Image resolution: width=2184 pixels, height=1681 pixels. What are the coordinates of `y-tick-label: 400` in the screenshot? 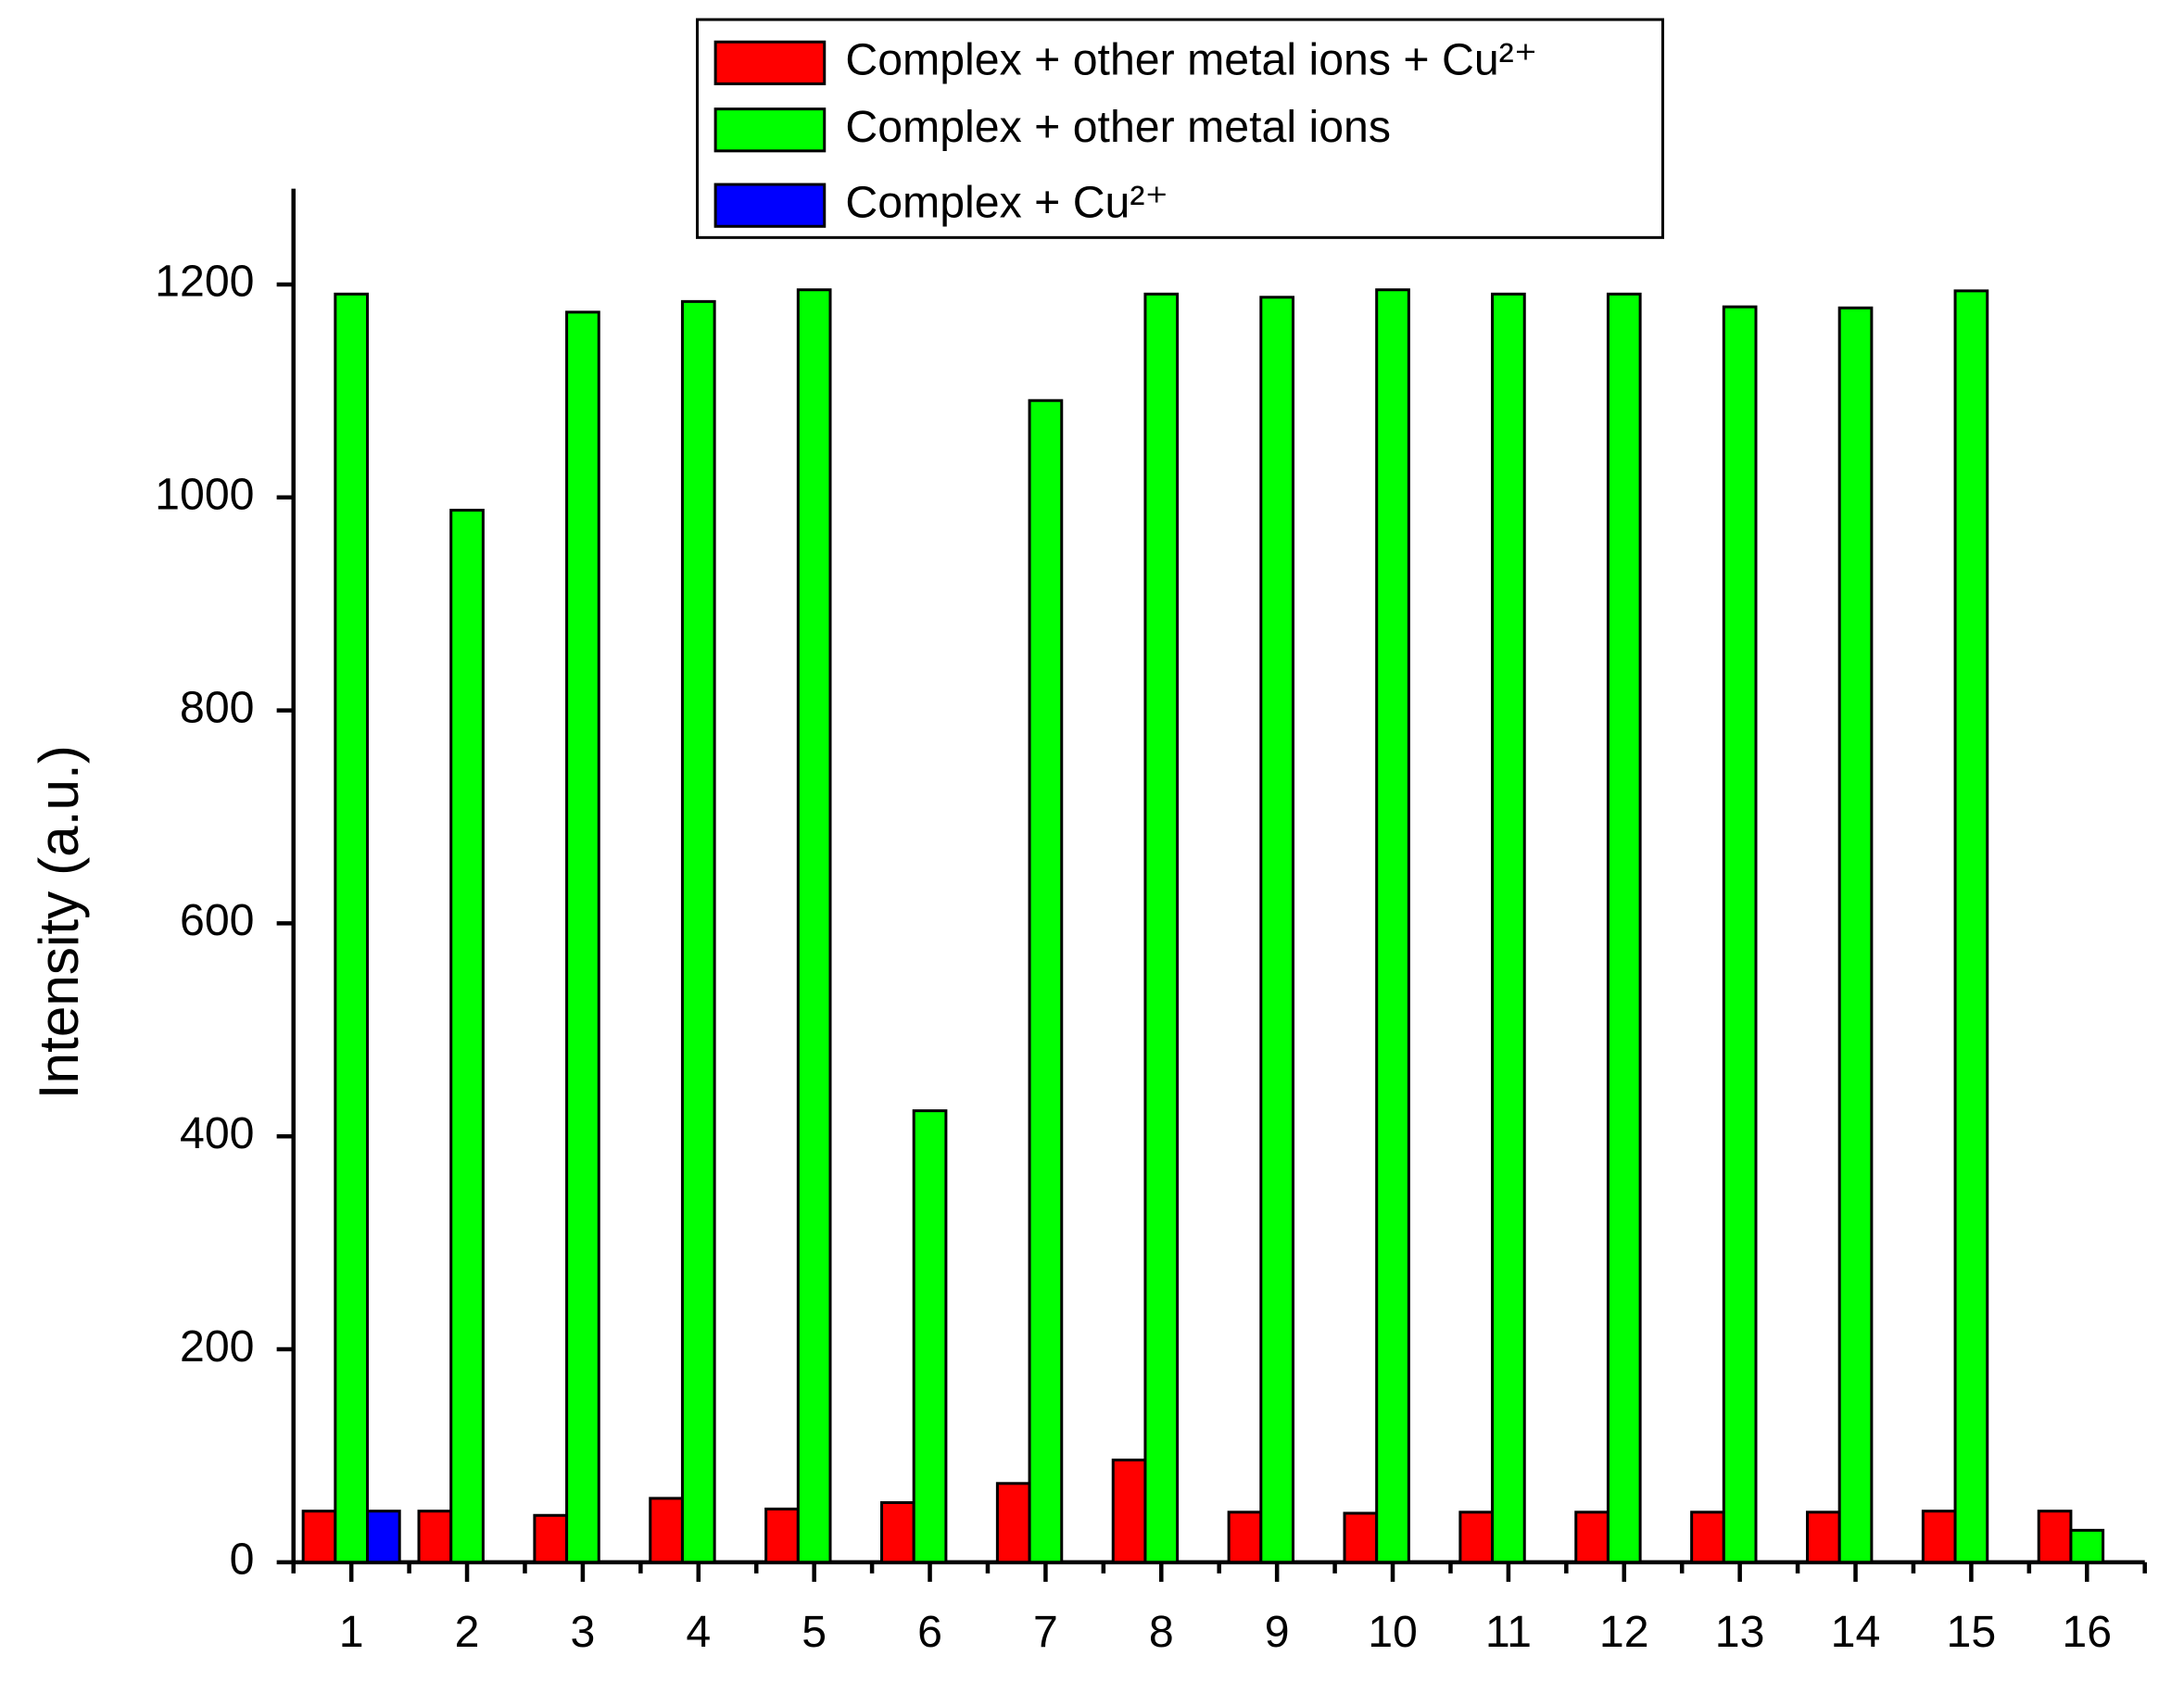 It's located at (217, 1133).